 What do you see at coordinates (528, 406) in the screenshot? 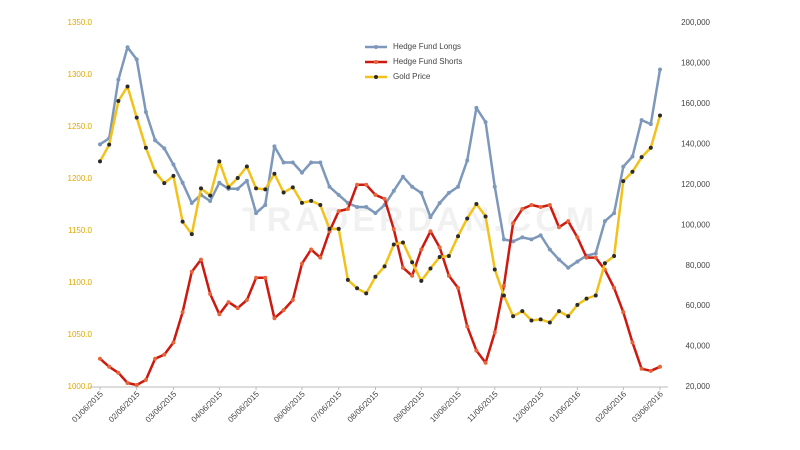
I see `x-tick-label: 12/06/2015` at bounding box center [528, 406].